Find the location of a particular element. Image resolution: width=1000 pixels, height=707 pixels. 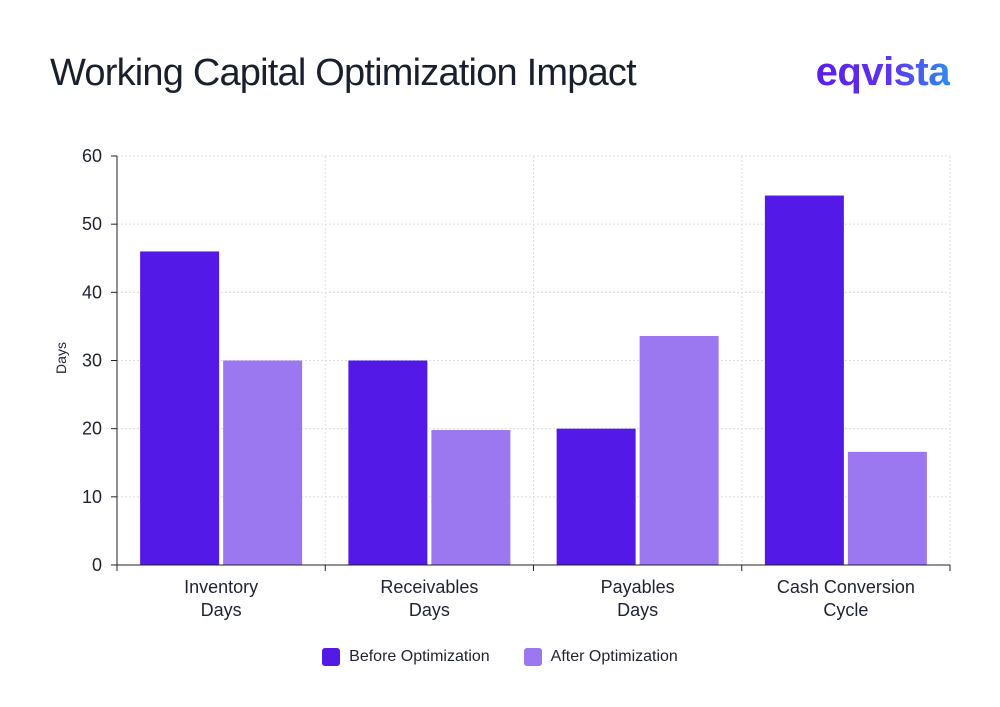

y-tick-label: 40 is located at coordinates (92, 292).